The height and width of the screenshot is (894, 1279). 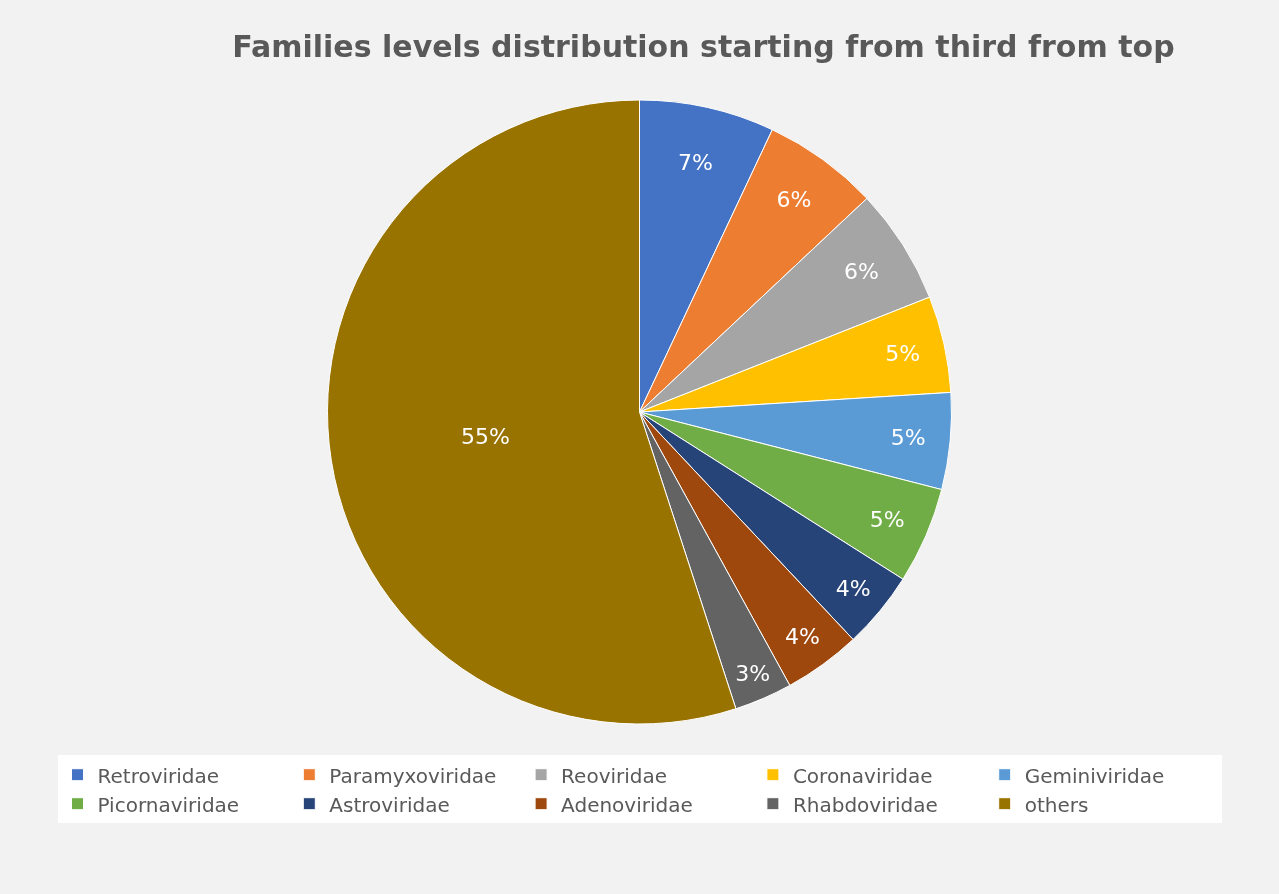 What do you see at coordinates (158, 775) in the screenshot?
I see `legend-label: Retroviridae` at bounding box center [158, 775].